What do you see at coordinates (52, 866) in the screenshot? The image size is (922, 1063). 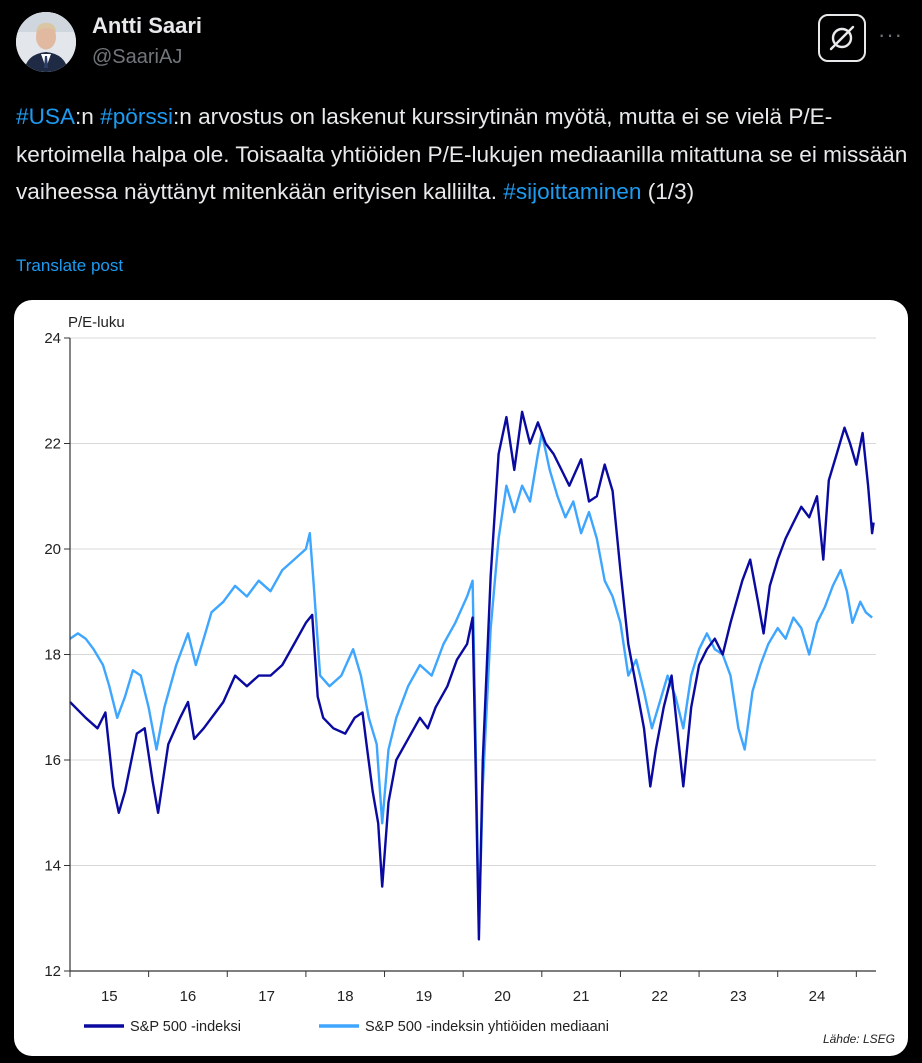 I see `y-tick-label: 14` at bounding box center [52, 866].